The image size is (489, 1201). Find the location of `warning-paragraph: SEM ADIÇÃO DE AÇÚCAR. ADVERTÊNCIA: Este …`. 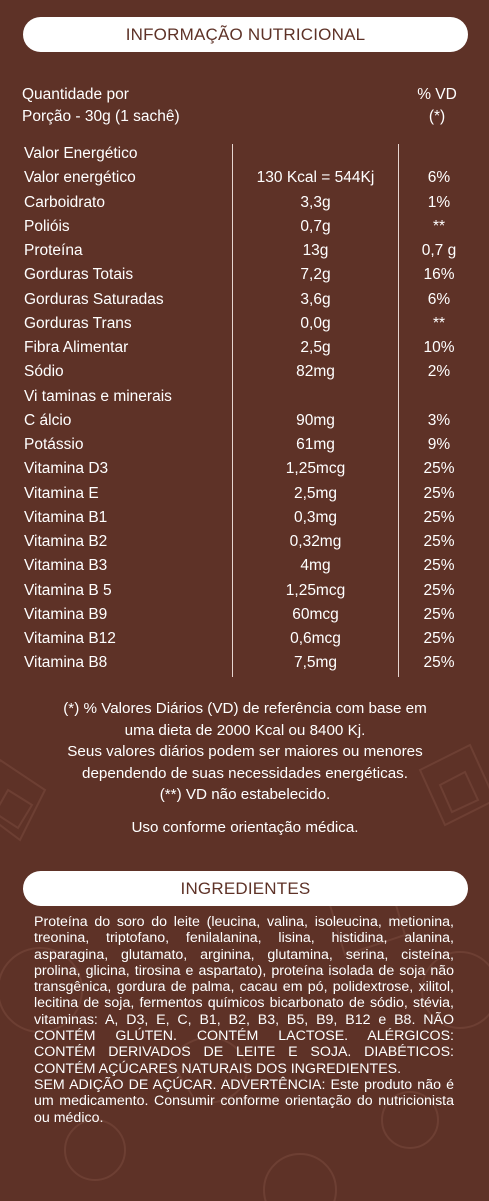

warning-paragraph: SEM ADIÇÃO DE AÇÚCAR. ADVERTÊNCIA: Este … is located at coordinates (244, 1101).